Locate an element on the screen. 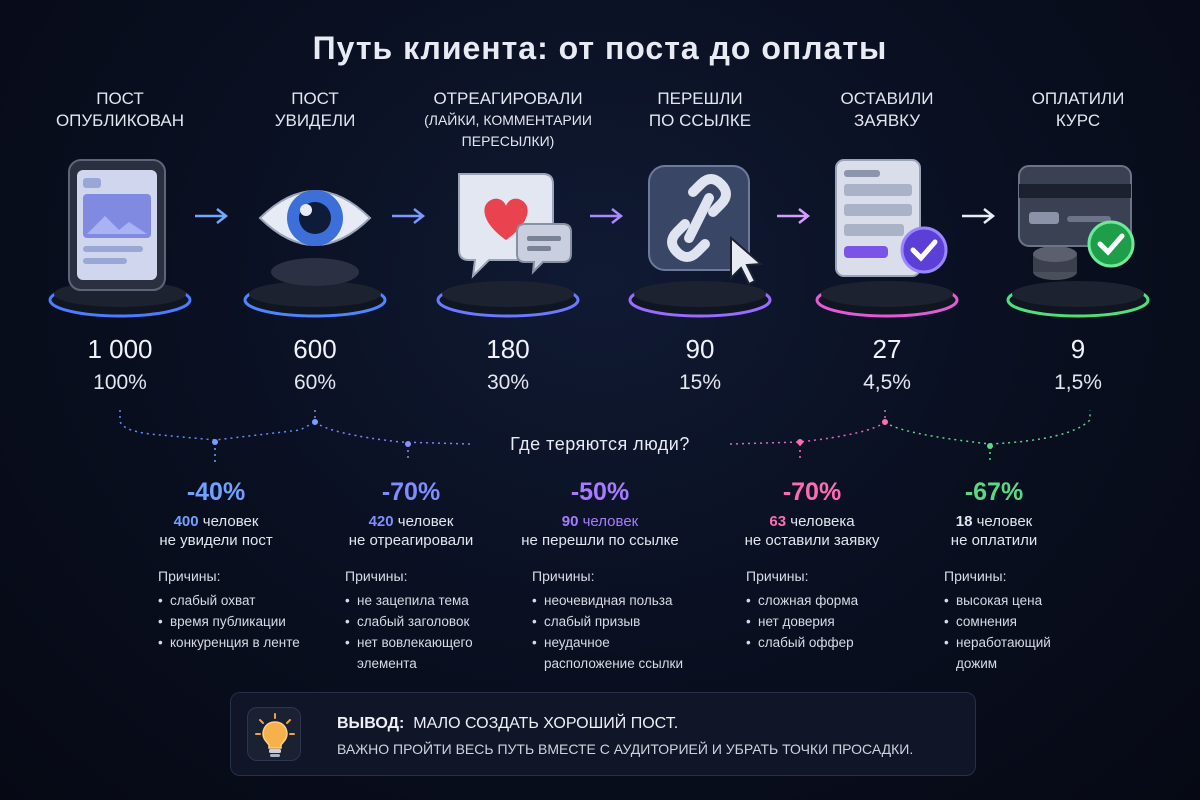  reason-item: высокая цена is located at coordinates (1044, 600).